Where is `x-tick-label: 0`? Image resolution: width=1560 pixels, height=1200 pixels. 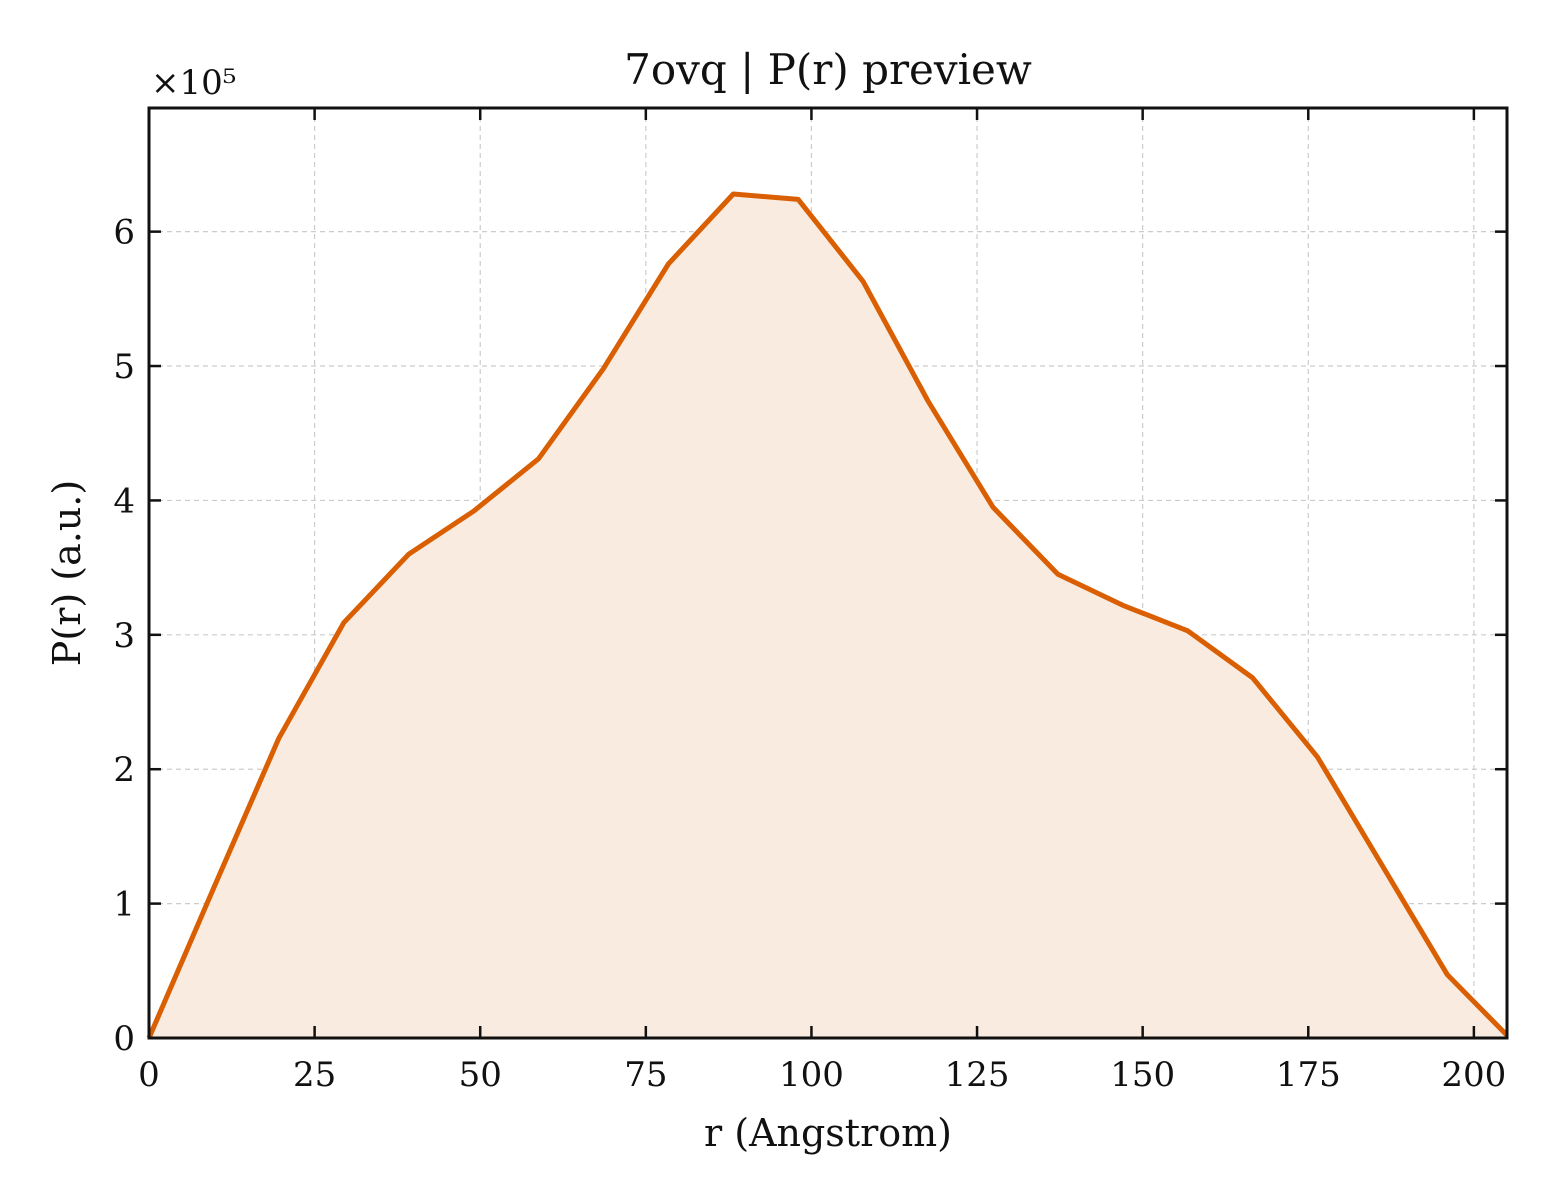
x-tick-label: 0 is located at coordinates (149, 1075).